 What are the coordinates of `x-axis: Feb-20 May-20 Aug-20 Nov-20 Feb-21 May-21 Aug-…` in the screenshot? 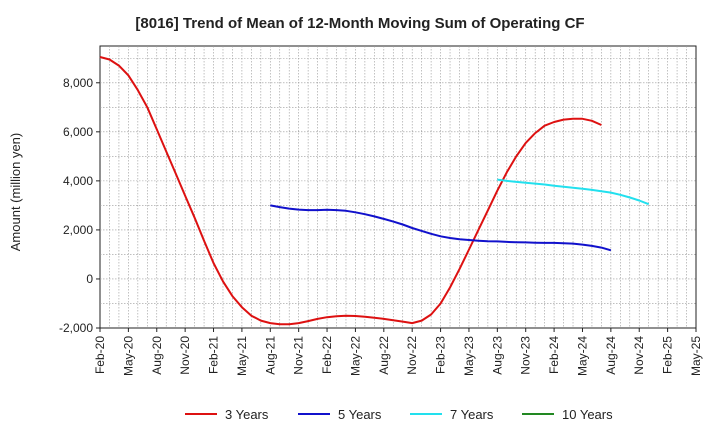 It's located at (398, 352).